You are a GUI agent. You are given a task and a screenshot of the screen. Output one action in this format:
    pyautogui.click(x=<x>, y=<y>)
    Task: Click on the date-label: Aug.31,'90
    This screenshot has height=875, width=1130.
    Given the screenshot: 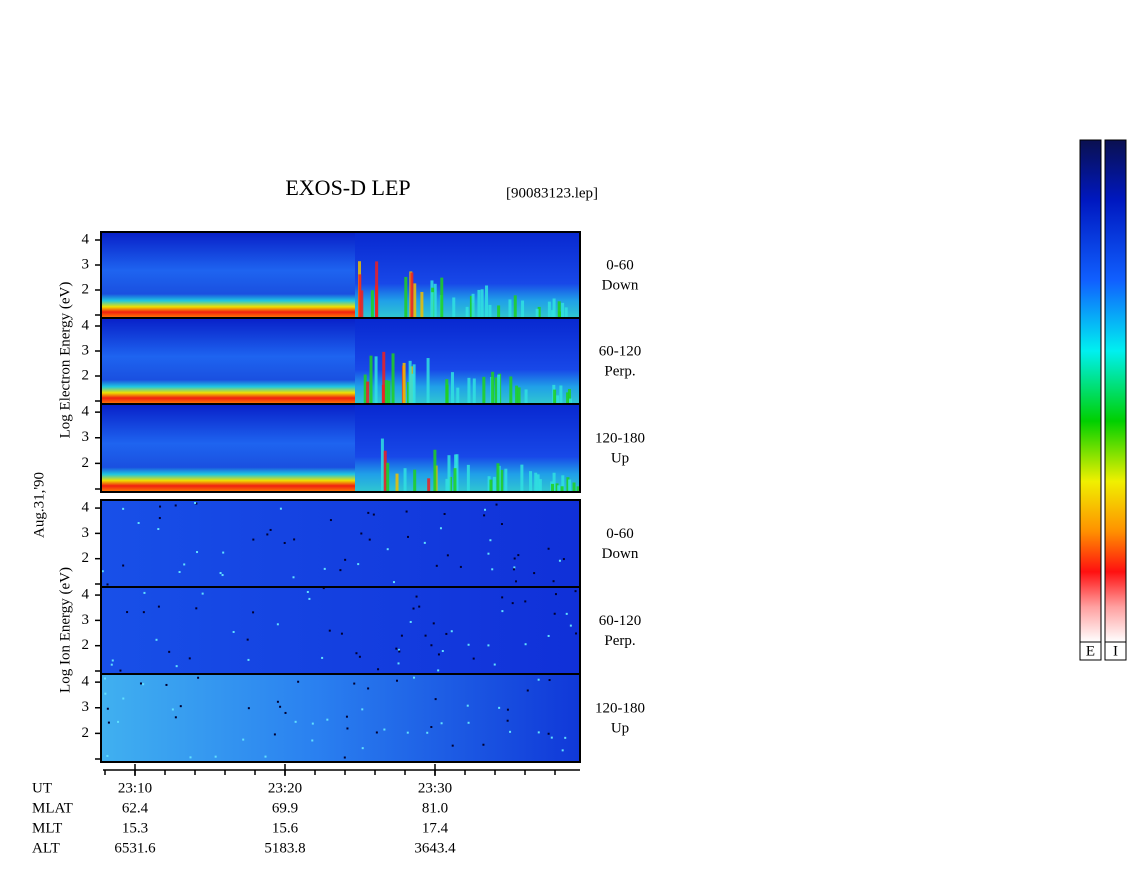 What is the action you would take?
    pyautogui.click(x=39, y=505)
    